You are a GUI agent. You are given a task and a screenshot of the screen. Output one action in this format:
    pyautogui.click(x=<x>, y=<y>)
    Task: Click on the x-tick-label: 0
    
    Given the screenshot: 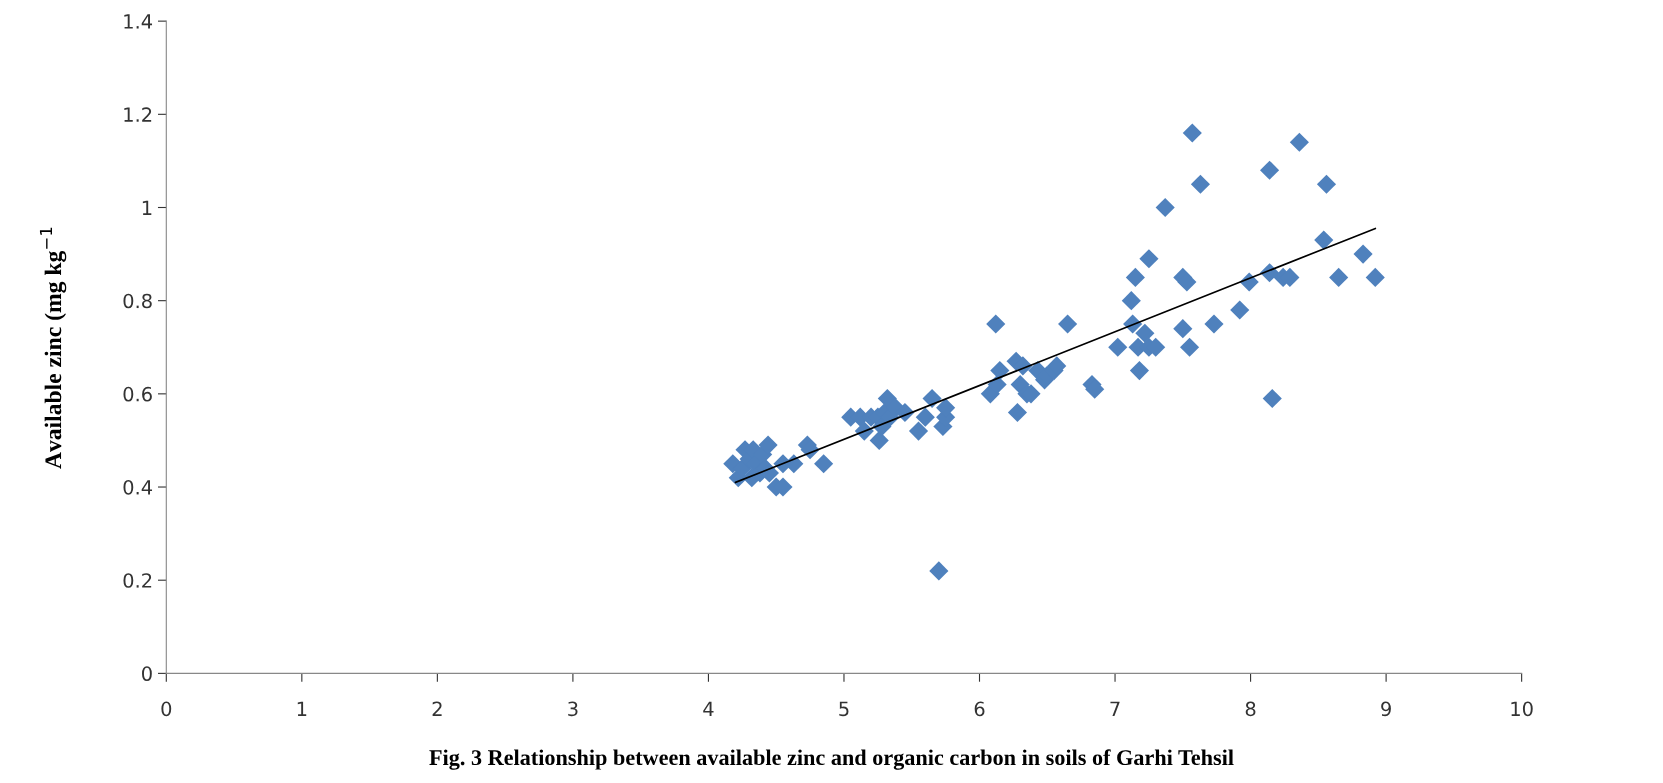 What is the action you would take?
    pyautogui.click(x=166, y=709)
    